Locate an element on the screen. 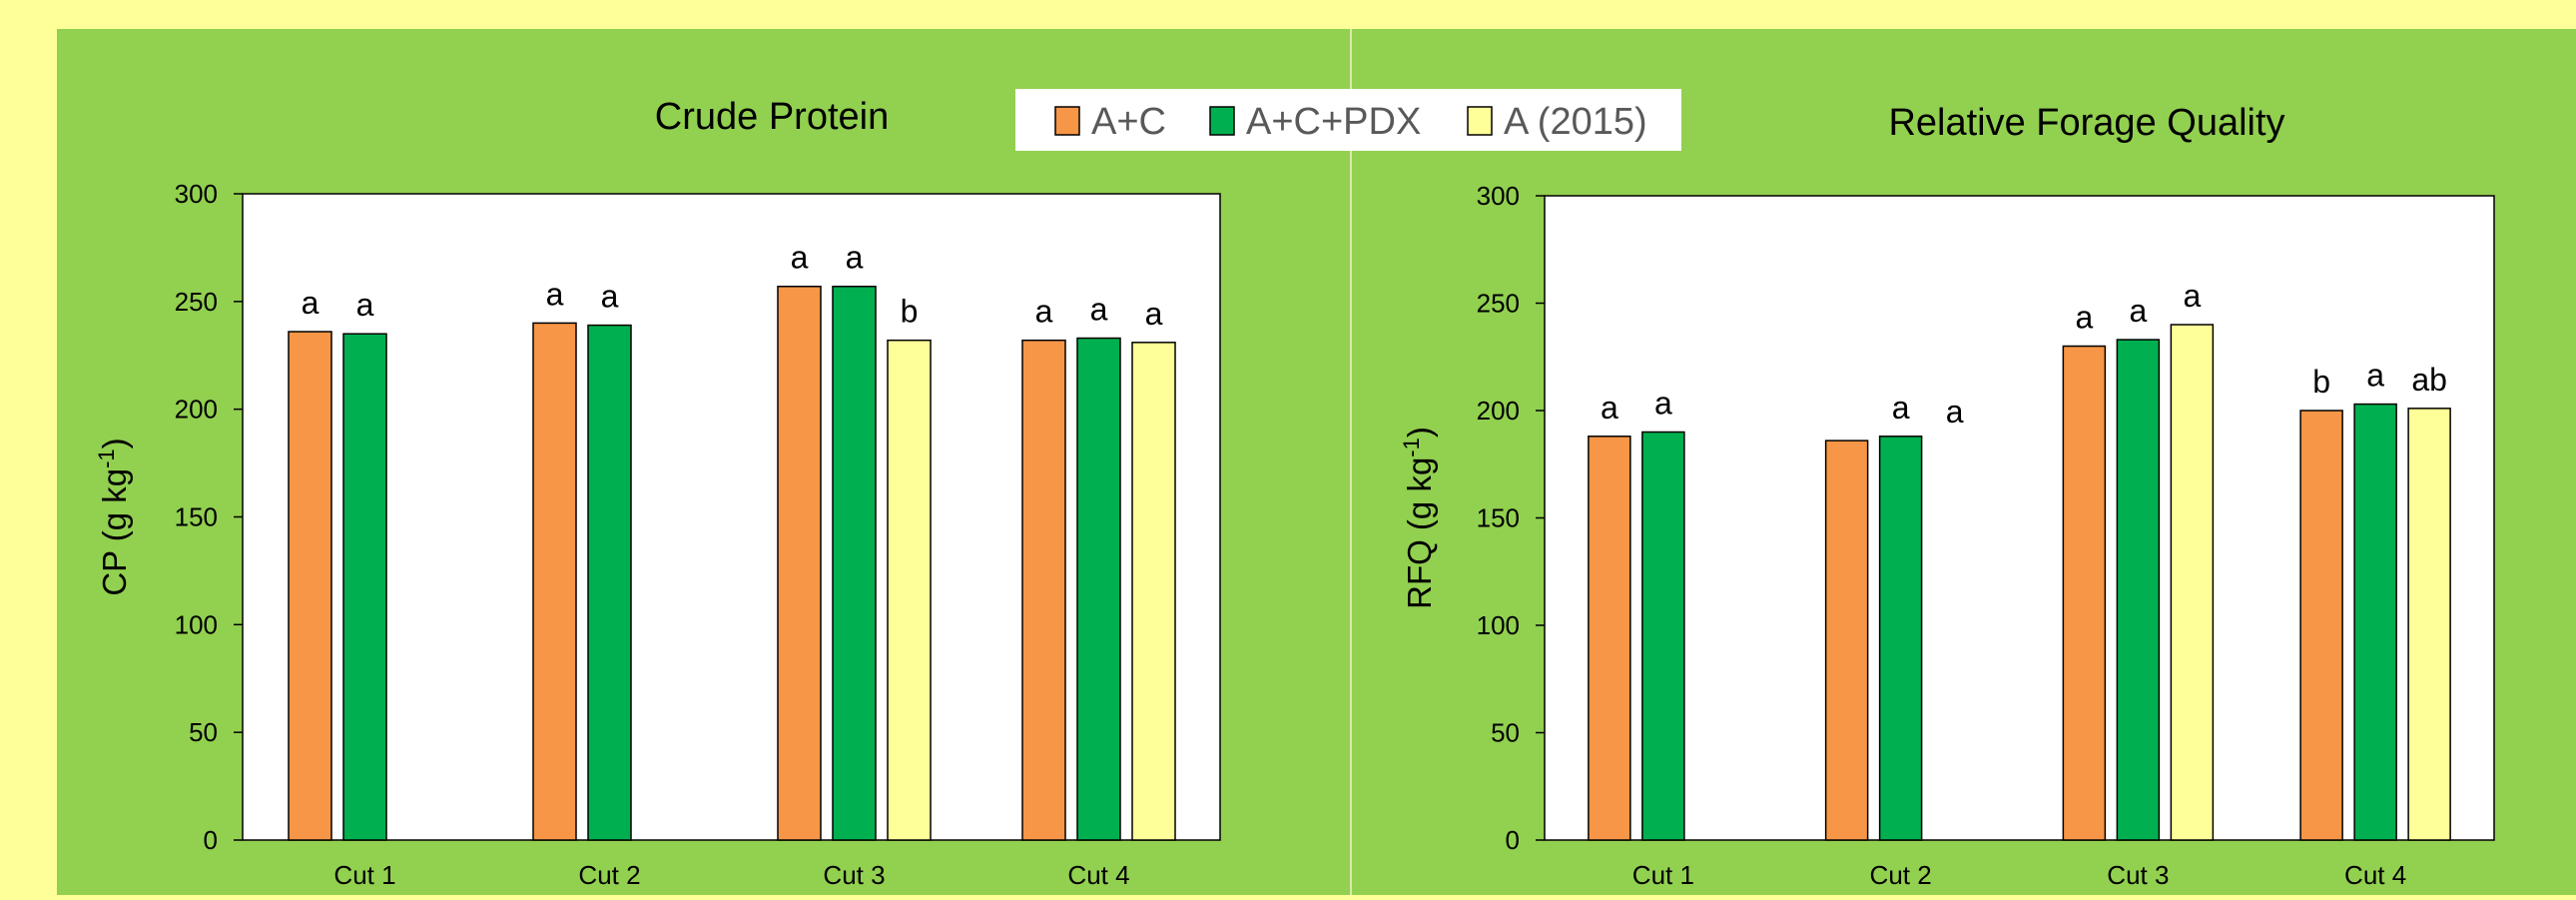 The width and height of the screenshot is (2576, 900). legend: A+C A+C+PDX A (2015) is located at coordinates (1348, 120).